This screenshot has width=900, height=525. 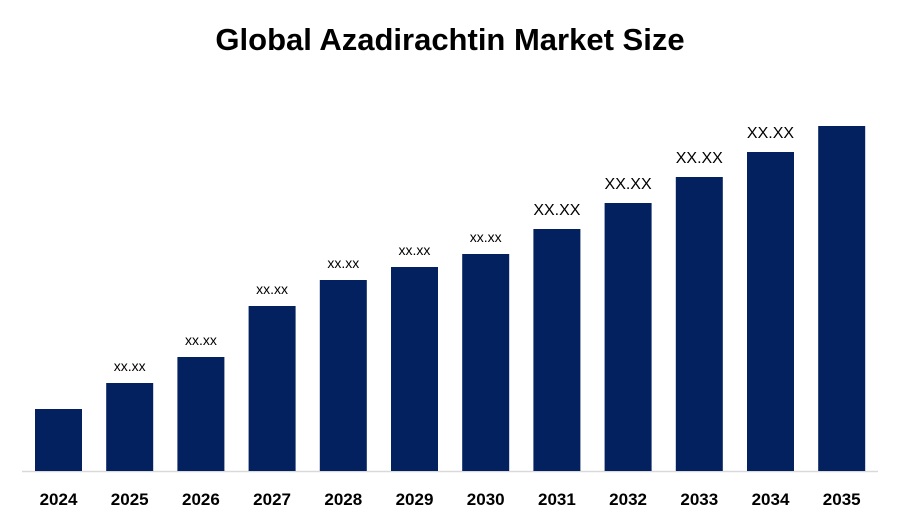 What do you see at coordinates (414, 369) in the screenshot?
I see `bar-2029` at bounding box center [414, 369].